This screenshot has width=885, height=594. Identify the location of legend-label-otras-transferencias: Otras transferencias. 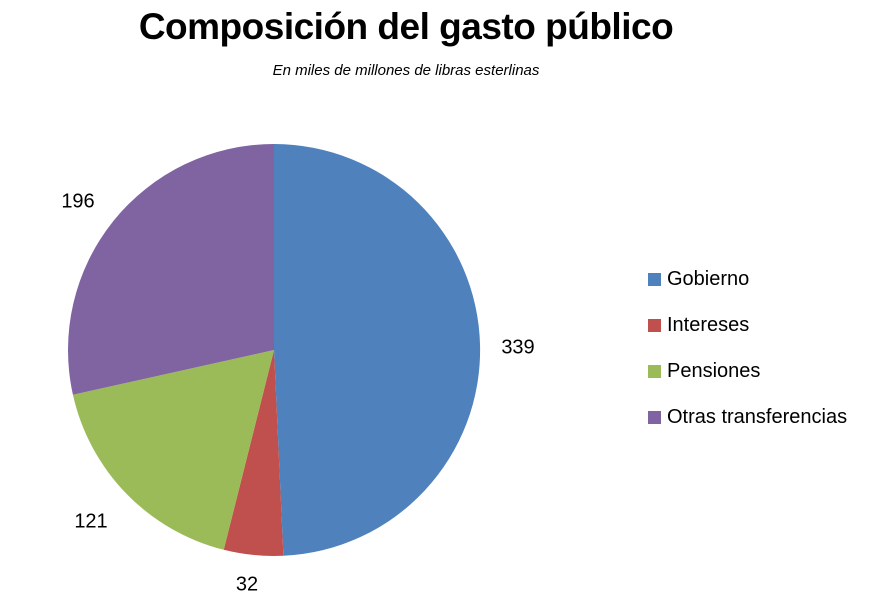
(757, 416).